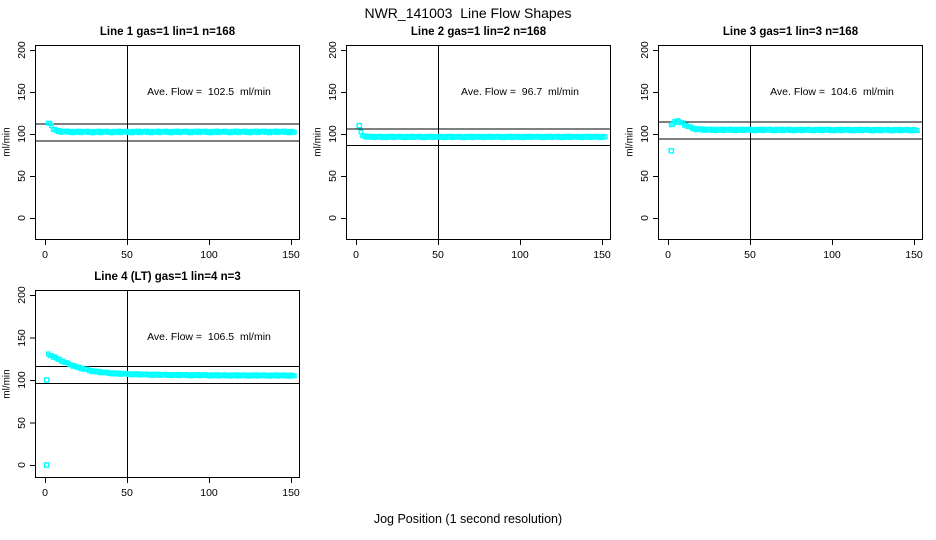 This screenshot has width=936, height=540. What do you see at coordinates (832, 255) in the screenshot?
I see `subplot-3-x-tick-label: 100` at bounding box center [832, 255].